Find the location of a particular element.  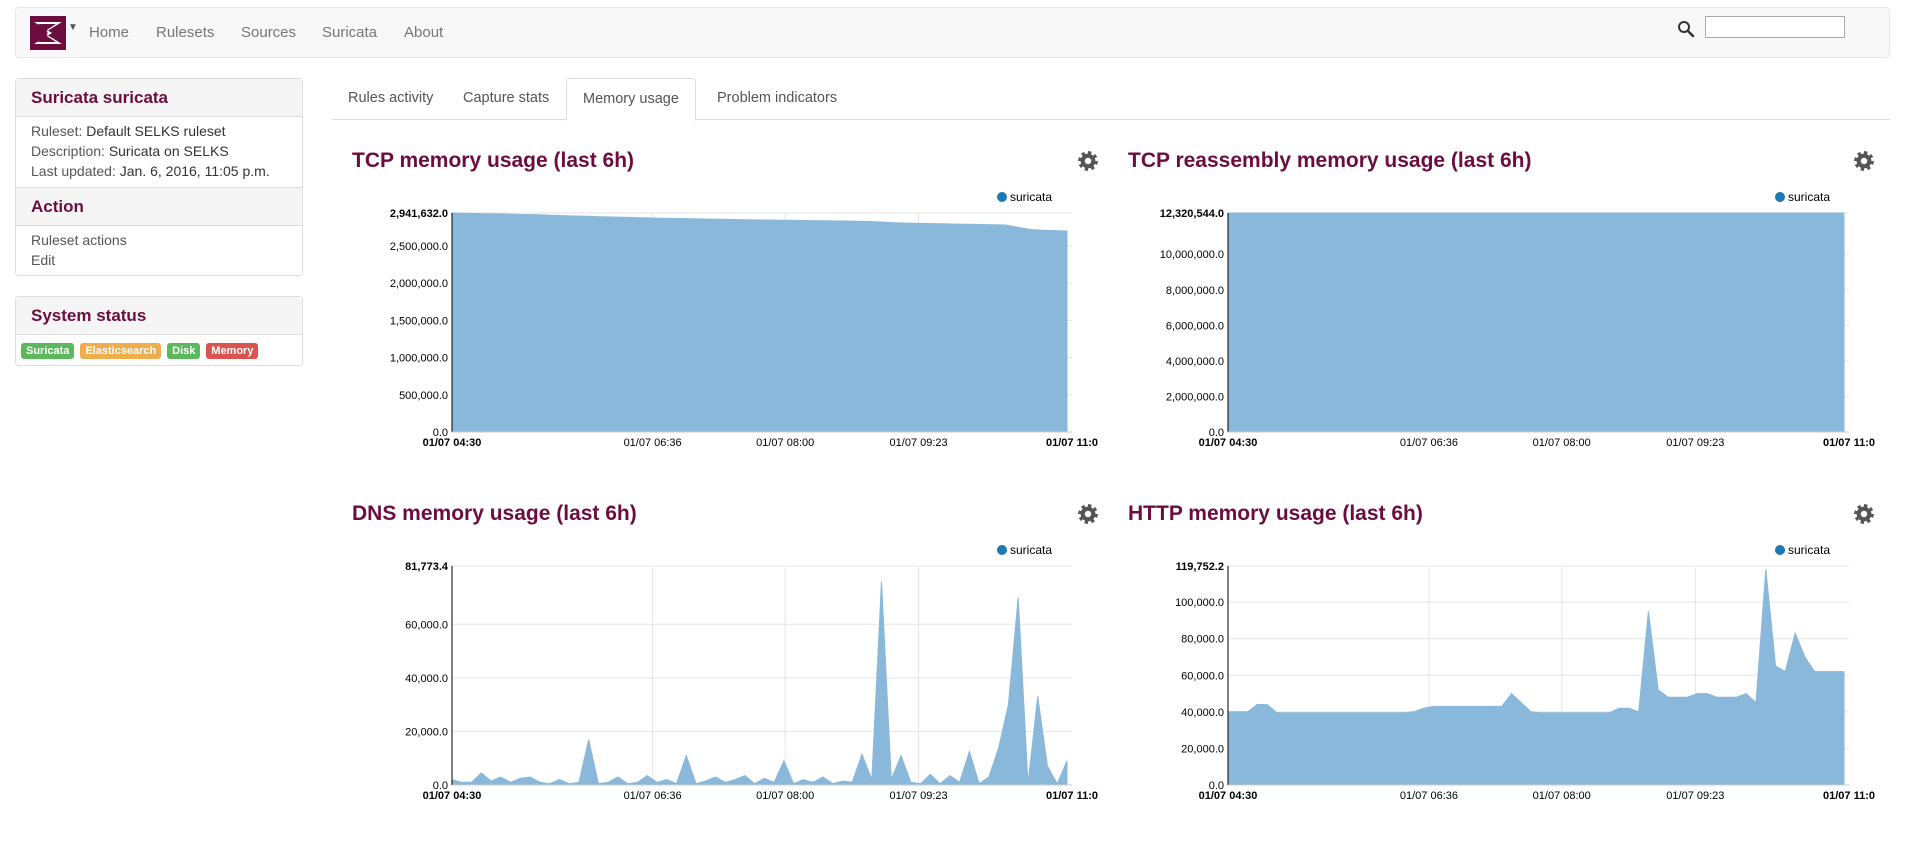

y-max-label: 119,752.2 is located at coordinates (1200, 567).